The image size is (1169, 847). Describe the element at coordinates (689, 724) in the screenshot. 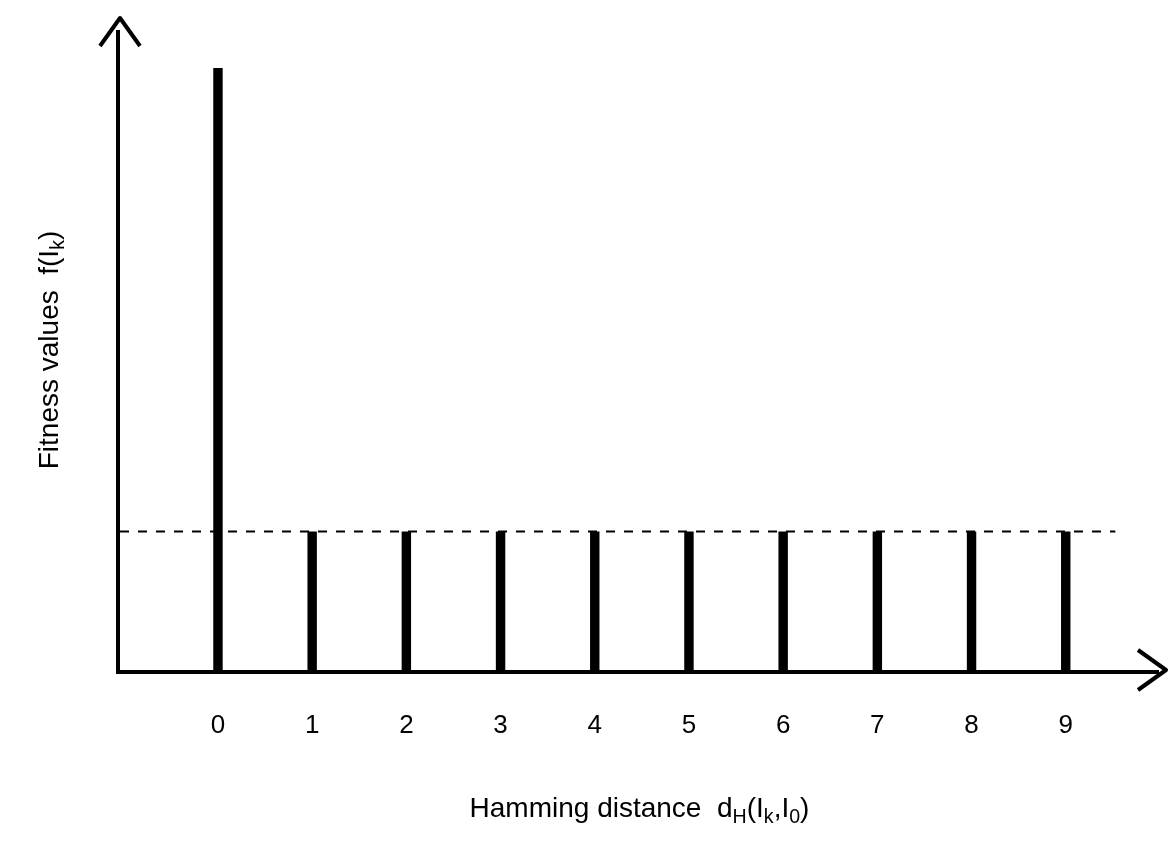

I see `x-tick-label: 5` at that location.